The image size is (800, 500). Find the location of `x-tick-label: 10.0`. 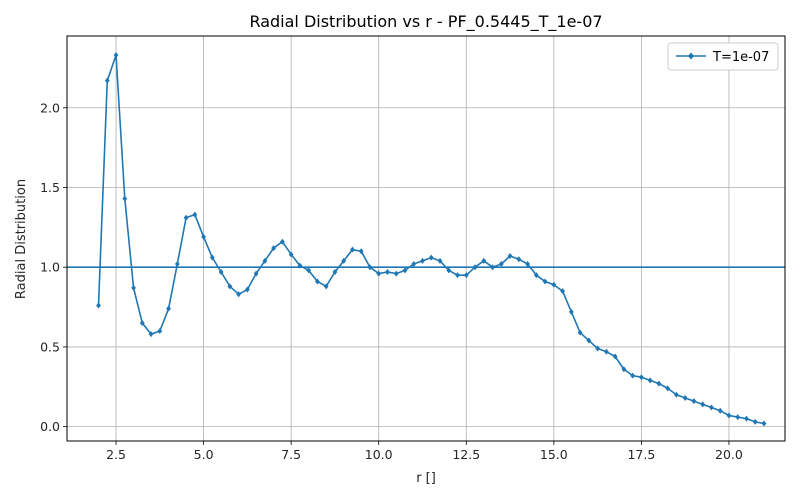

x-tick-label: 10.0 is located at coordinates (379, 454).